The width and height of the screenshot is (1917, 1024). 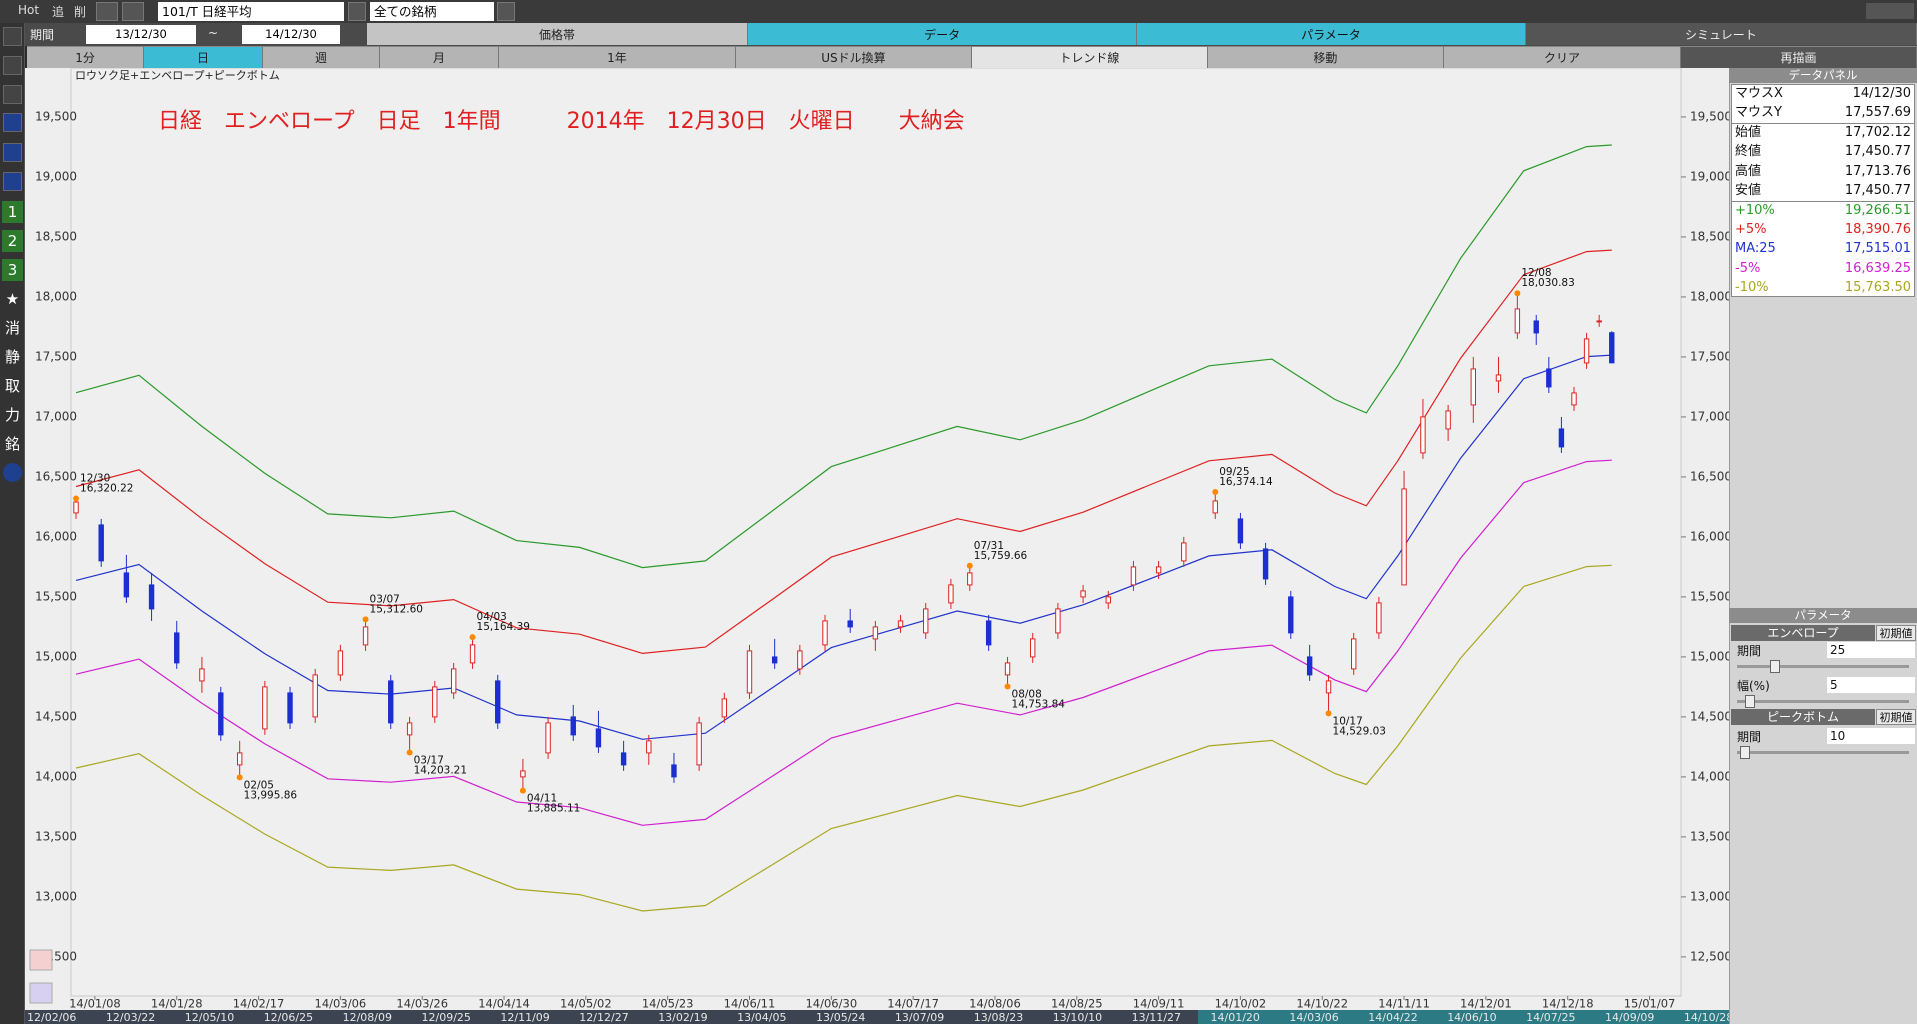 What do you see at coordinates (1749, 651) in the screenshot?
I see `param-label: 期間` at bounding box center [1749, 651].